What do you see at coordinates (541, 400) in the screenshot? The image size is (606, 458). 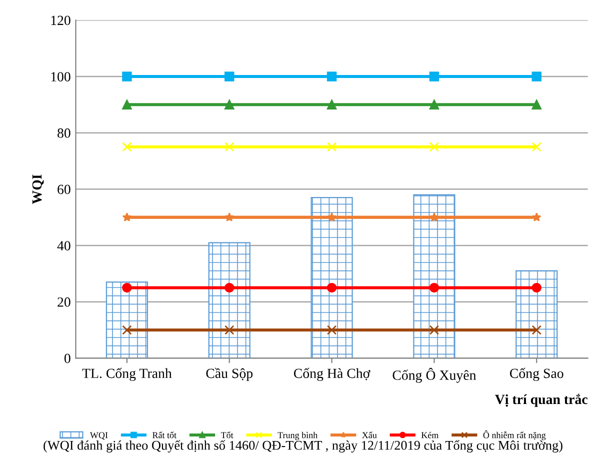 I see `x-axis-title: Vị trí quan trắc` at bounding box center [541, 400].